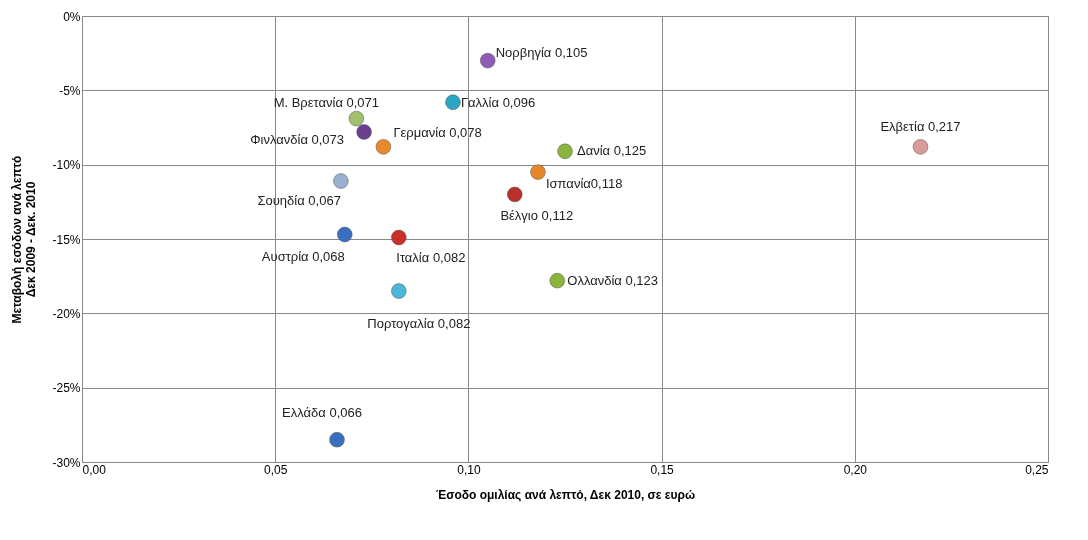 The image size is (1088, 540). What do you see at coordinates (66, 462) in the screenshot?
I see `y-tick-label: -30%` at bounding box center [66, 462].